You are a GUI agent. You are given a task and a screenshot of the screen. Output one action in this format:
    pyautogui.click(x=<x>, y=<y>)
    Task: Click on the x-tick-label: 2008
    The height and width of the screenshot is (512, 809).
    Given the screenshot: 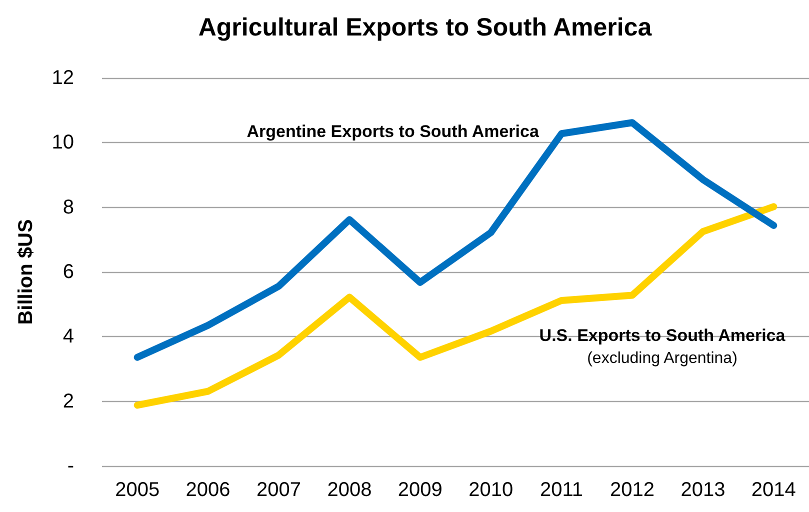 What is the action you would take?
    pyautogui.click(x=349, y=490)
    